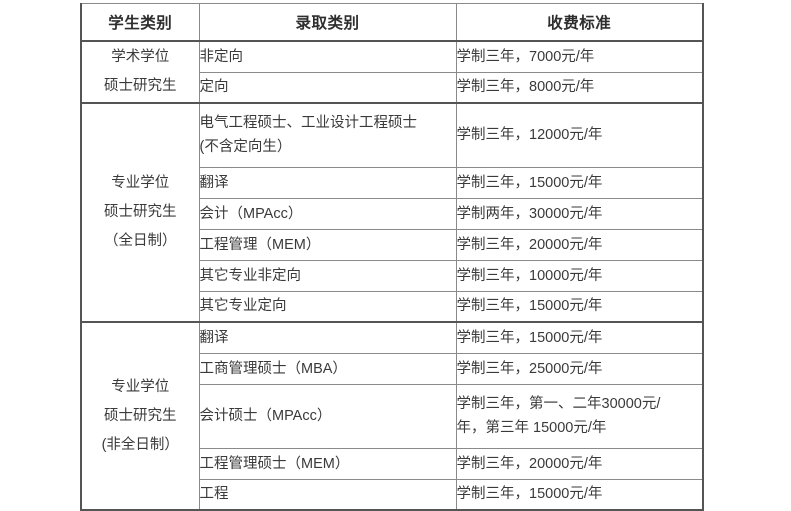  What do you see at coordinates (214, 87) in the screenshot?
I see `admission-category-line: 定向` at bounding box center [214, 87].